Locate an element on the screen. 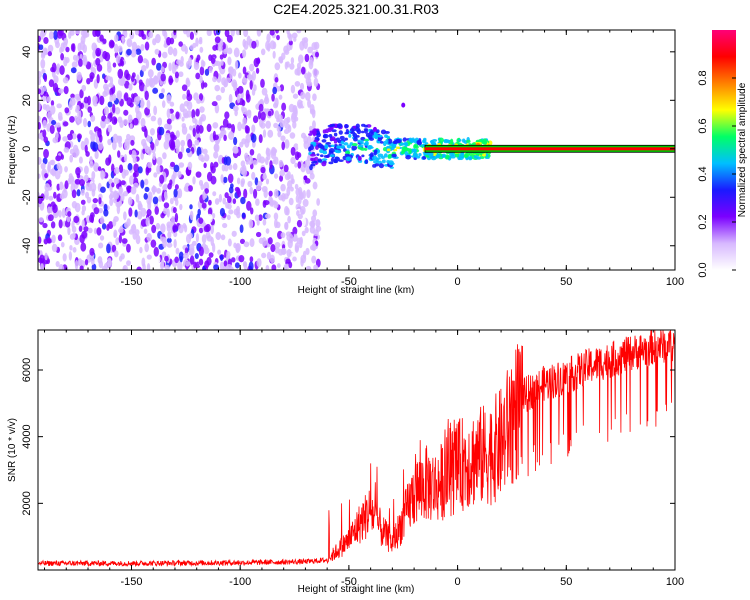 This screenshot has width=750, height=600. x-tick-label: 0 is located at coordinates (458, 582).